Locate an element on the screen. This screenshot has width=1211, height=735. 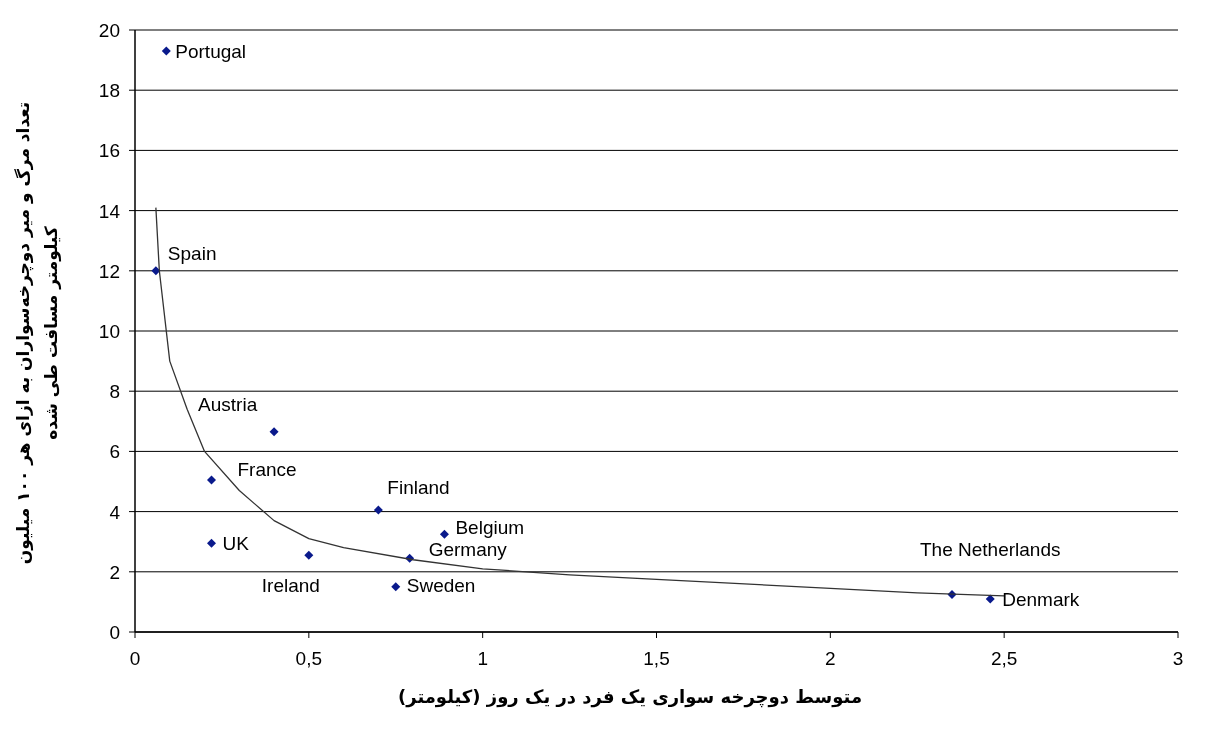
x-axis-title: متوسط دوچرخه سواری یک فرد در یک روز (کیلومتر) is located at coordinates (630, 696).